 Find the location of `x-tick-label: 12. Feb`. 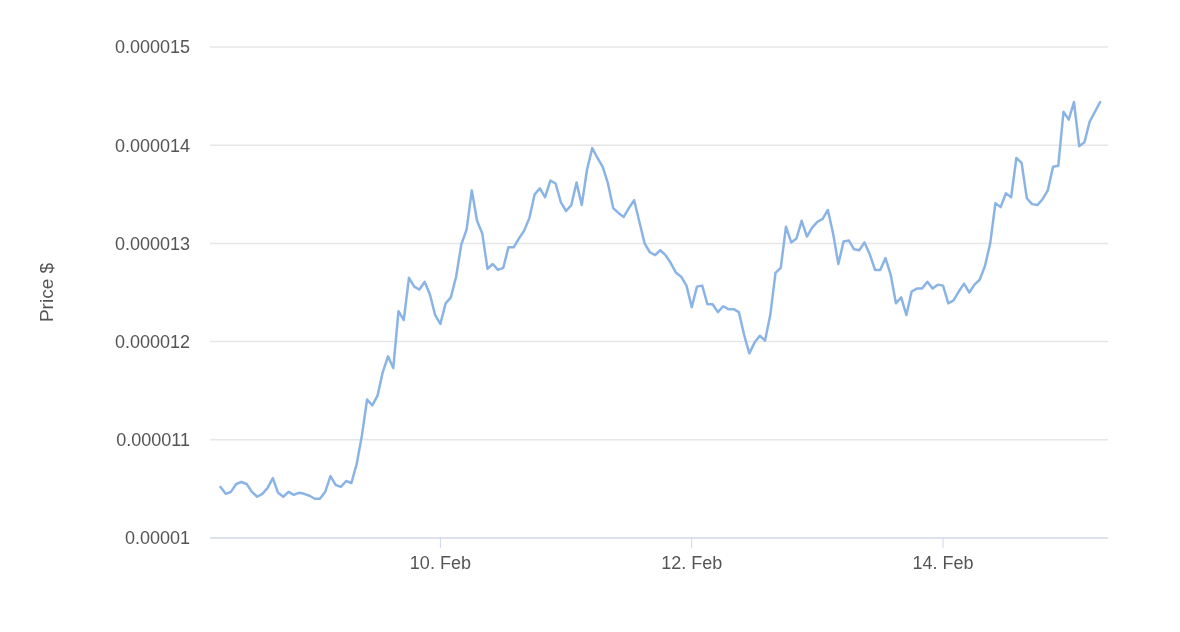

x-tick-label: 12. Feb is located at coordinates (692, 562).